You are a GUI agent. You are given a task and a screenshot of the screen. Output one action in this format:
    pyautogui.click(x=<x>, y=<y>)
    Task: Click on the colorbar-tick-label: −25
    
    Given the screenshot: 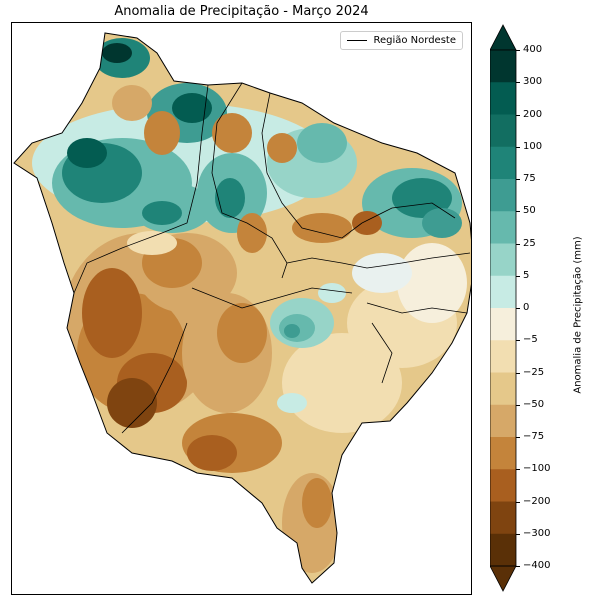 What is the action you would take?
    pyautogui.click(x=534, y=372)
    